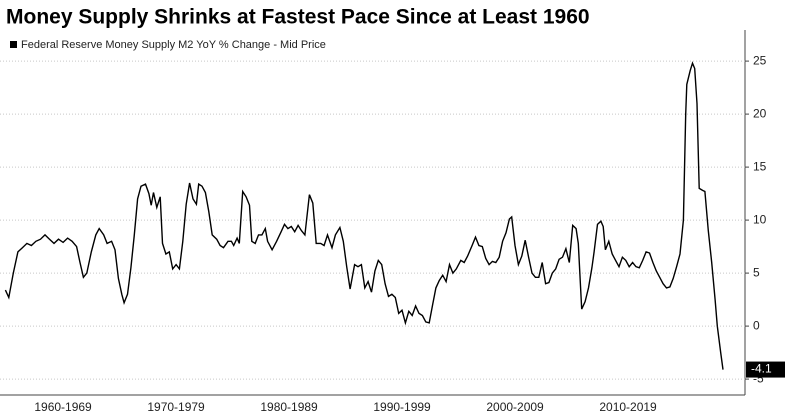  What do you see at coordinates (176, 407) in the screenshot?
I see `x-tick-label: 1970-1979` at bounding box center [176, 407].